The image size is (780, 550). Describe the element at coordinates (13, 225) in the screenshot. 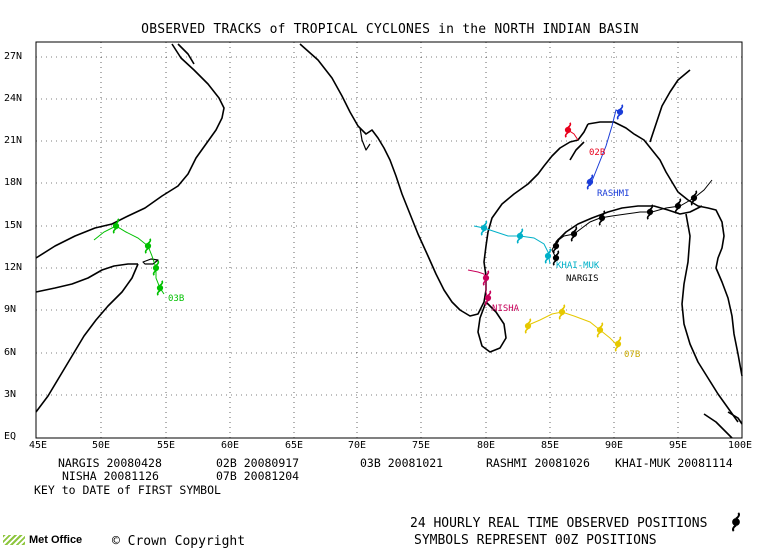

I see `y-tick-label: 15N` at that location.